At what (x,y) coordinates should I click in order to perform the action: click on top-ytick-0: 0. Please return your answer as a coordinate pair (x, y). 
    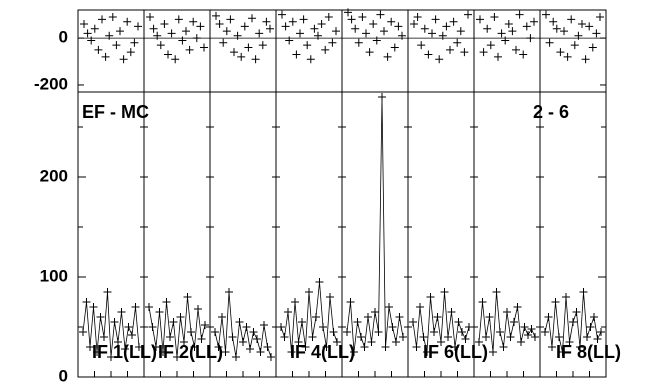
    Looking at the image, I should click on (63, 37).